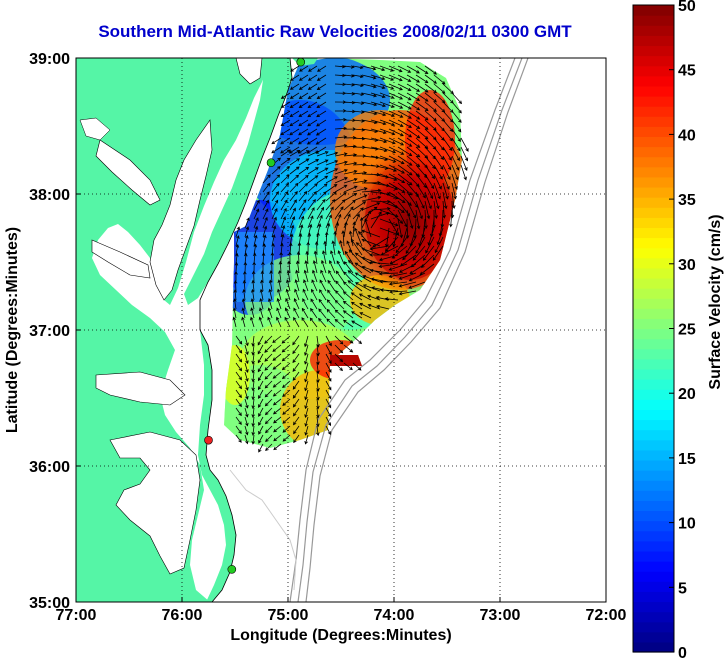 This screenshot has width=724, height=659. What do you see at coordinates (155, 503) in the screenshot?
I see `pamlico-sound` at bounding box center [155, 503].